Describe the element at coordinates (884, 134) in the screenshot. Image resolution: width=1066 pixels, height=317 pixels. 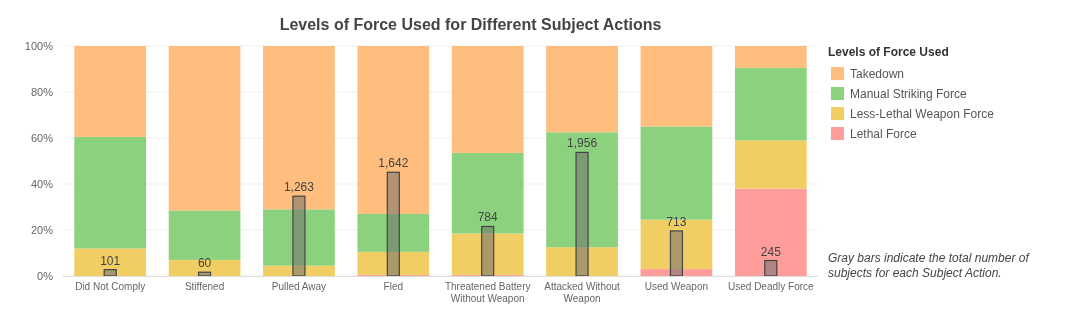
I see `legend-label: Lethal Force` at that location.